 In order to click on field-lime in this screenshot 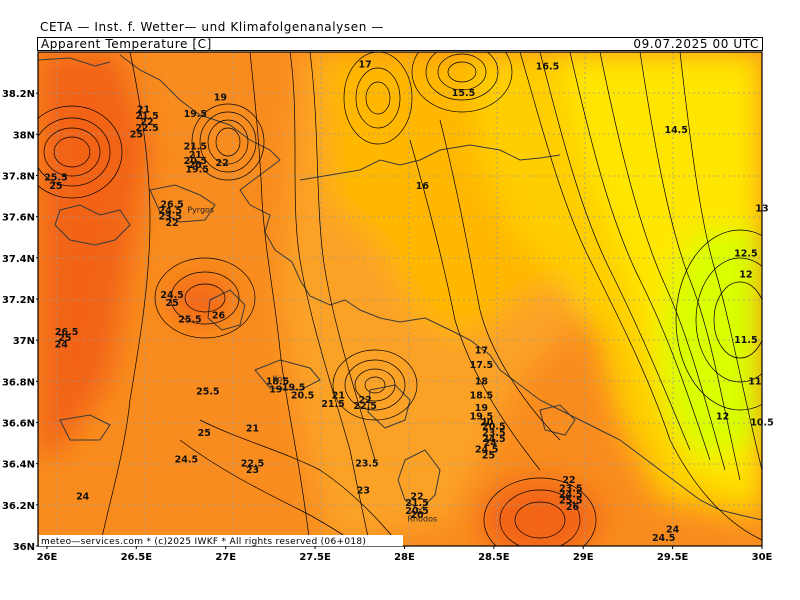, I will do `click(711, 345)`.